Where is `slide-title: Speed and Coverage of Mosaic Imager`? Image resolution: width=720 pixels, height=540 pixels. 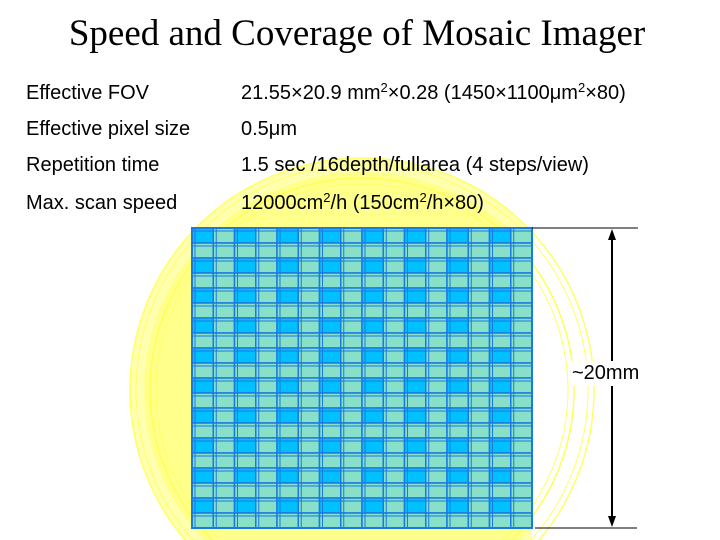
slide-title: Speed and Coverage of Mosaic Imager is located at coordinates (357, 33).